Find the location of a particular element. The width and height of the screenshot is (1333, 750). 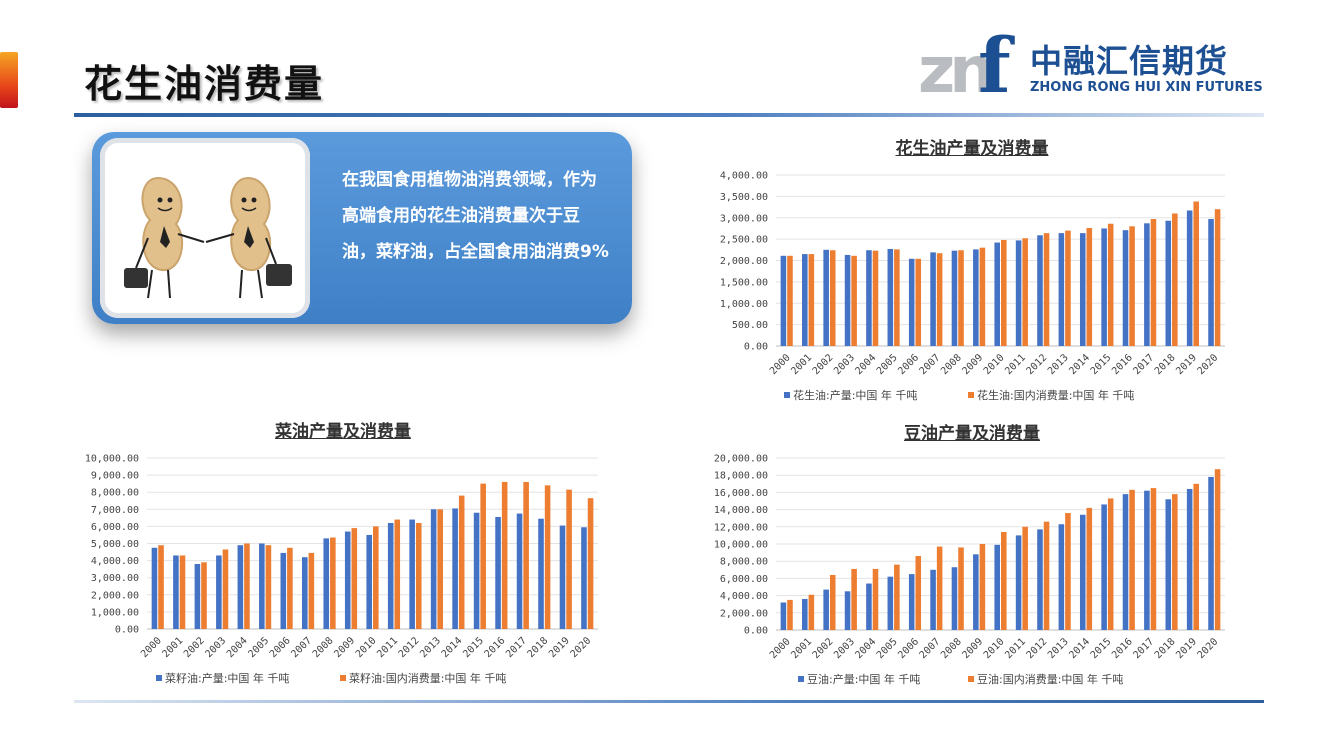

production-bar-2001 is located at coordinates (805, 614).